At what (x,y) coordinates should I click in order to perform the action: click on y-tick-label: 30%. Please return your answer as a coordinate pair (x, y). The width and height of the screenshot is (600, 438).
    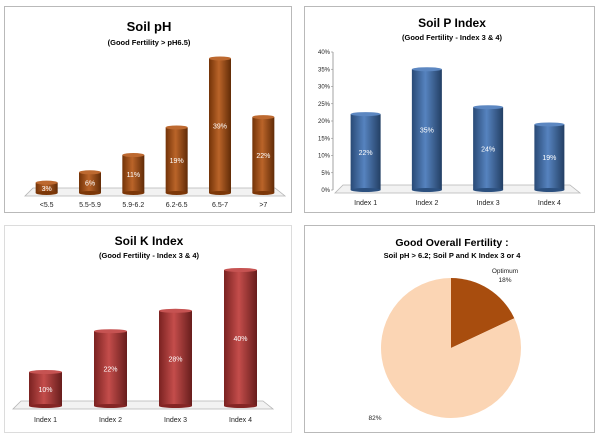
    Looking at the image, I should click on (324, 88).